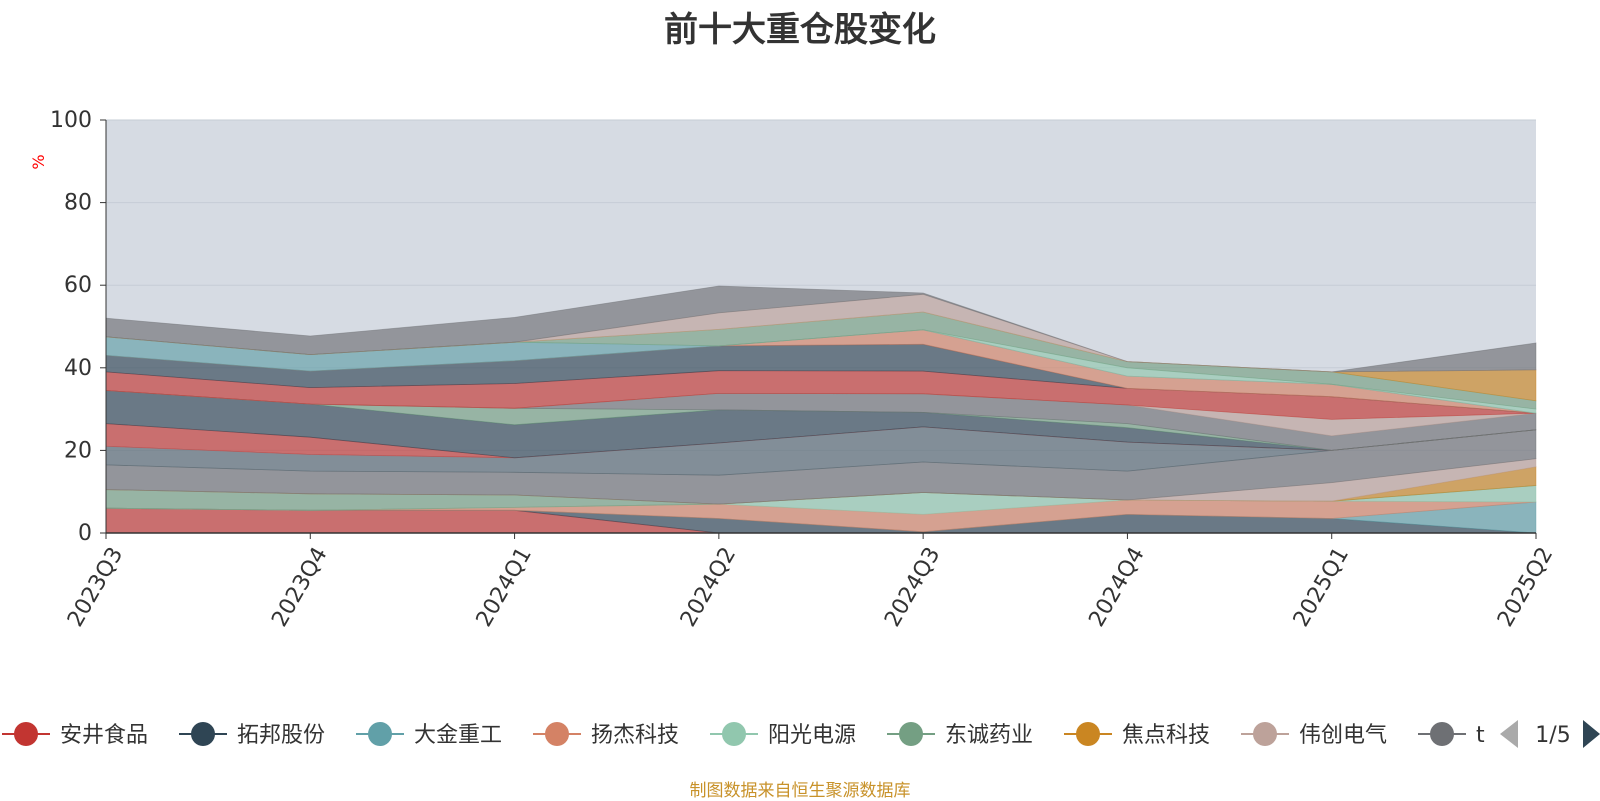 The height and width of the screenshot is (801, 1600). What do you see at coordinates (912, 587) in the screenshot?
I see `x-tick-label: 2024Q3` at bounding box center [912, 587].